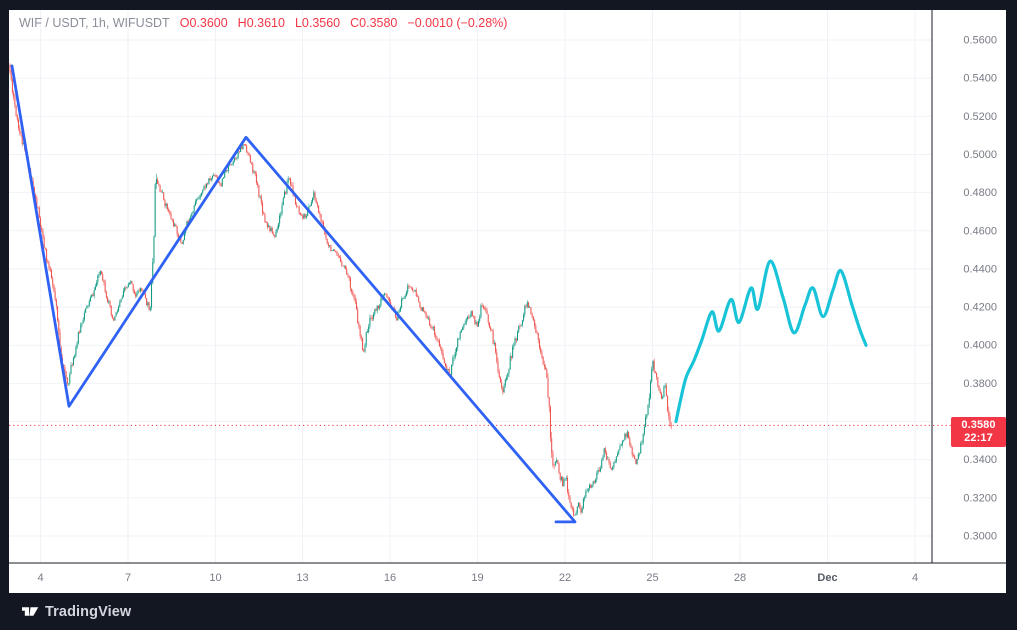 The height and width of the screenshot is (630, 1017). I want to click on ohlc-low: L0.3560, so click(317, 23).